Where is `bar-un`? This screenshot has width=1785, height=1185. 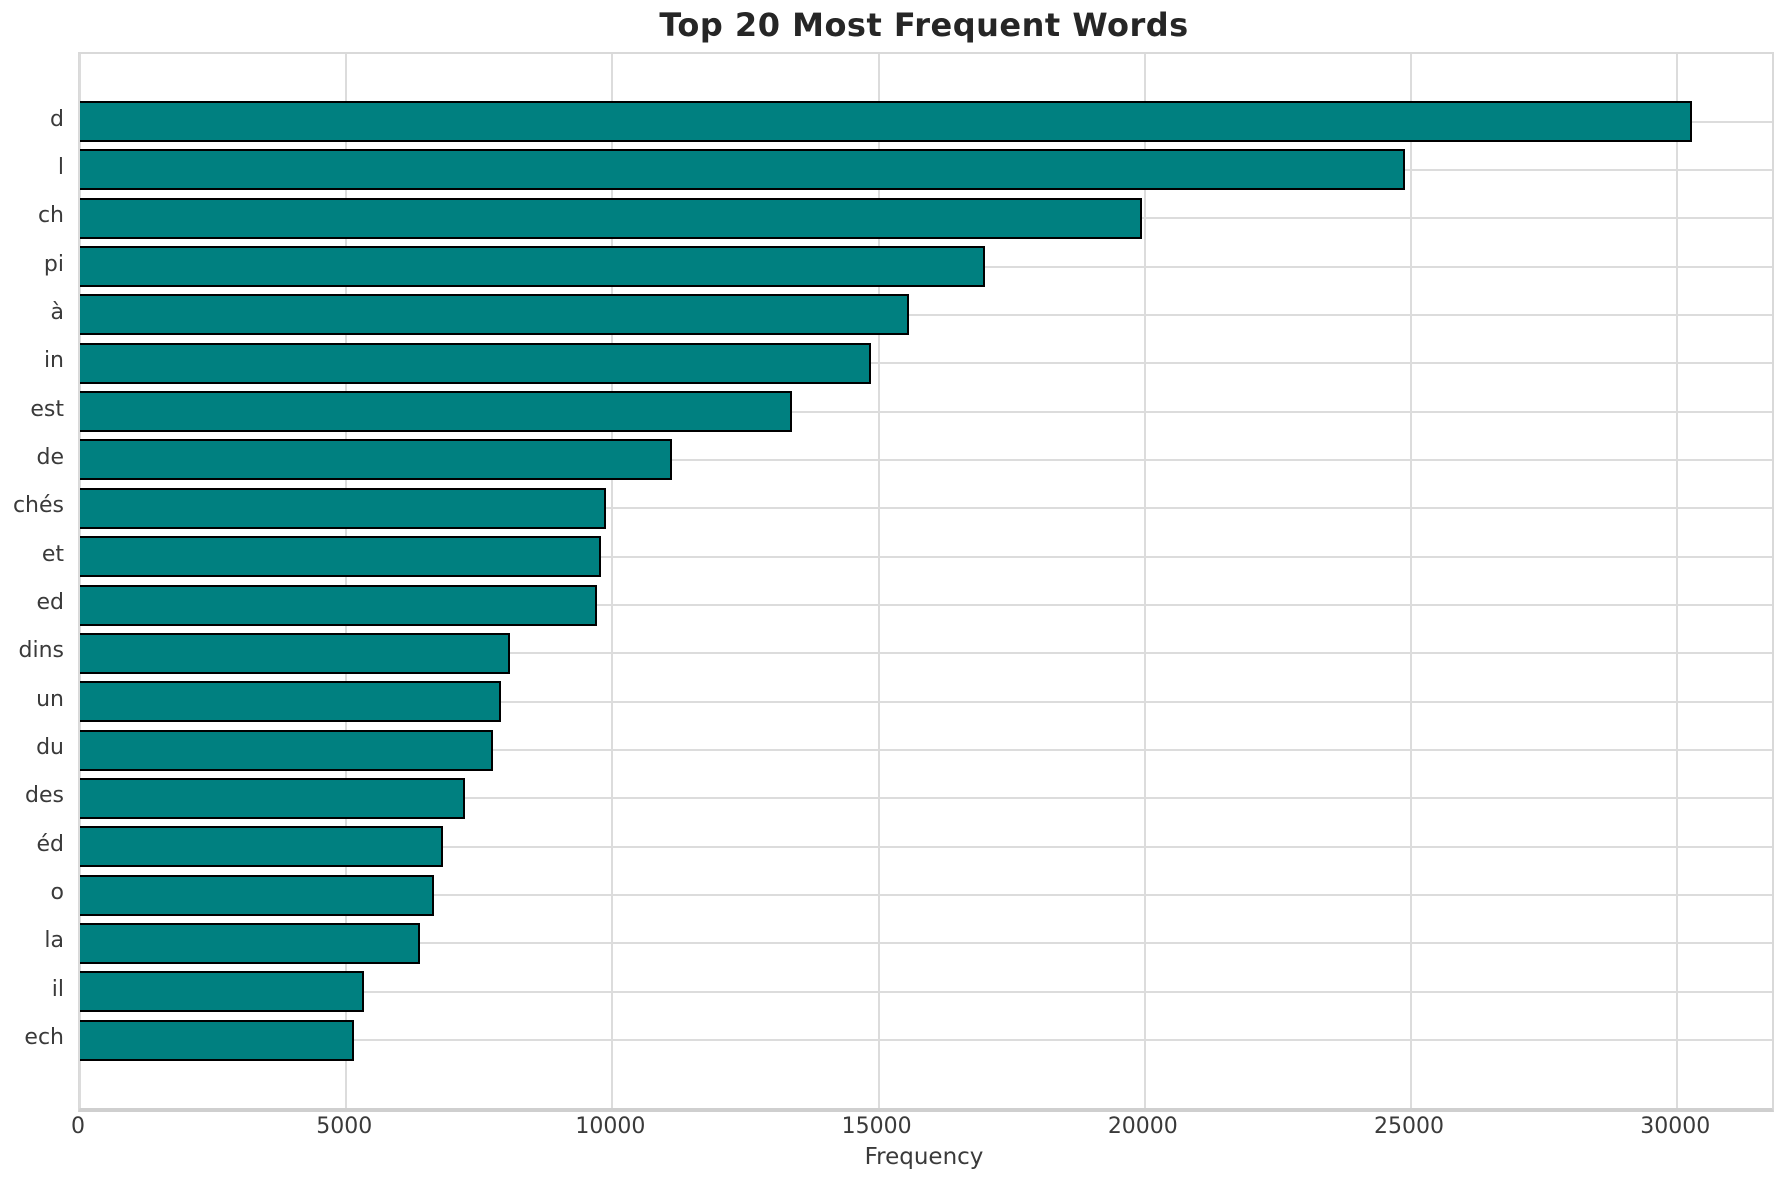 bar-un is located at coordinates (290, 702).